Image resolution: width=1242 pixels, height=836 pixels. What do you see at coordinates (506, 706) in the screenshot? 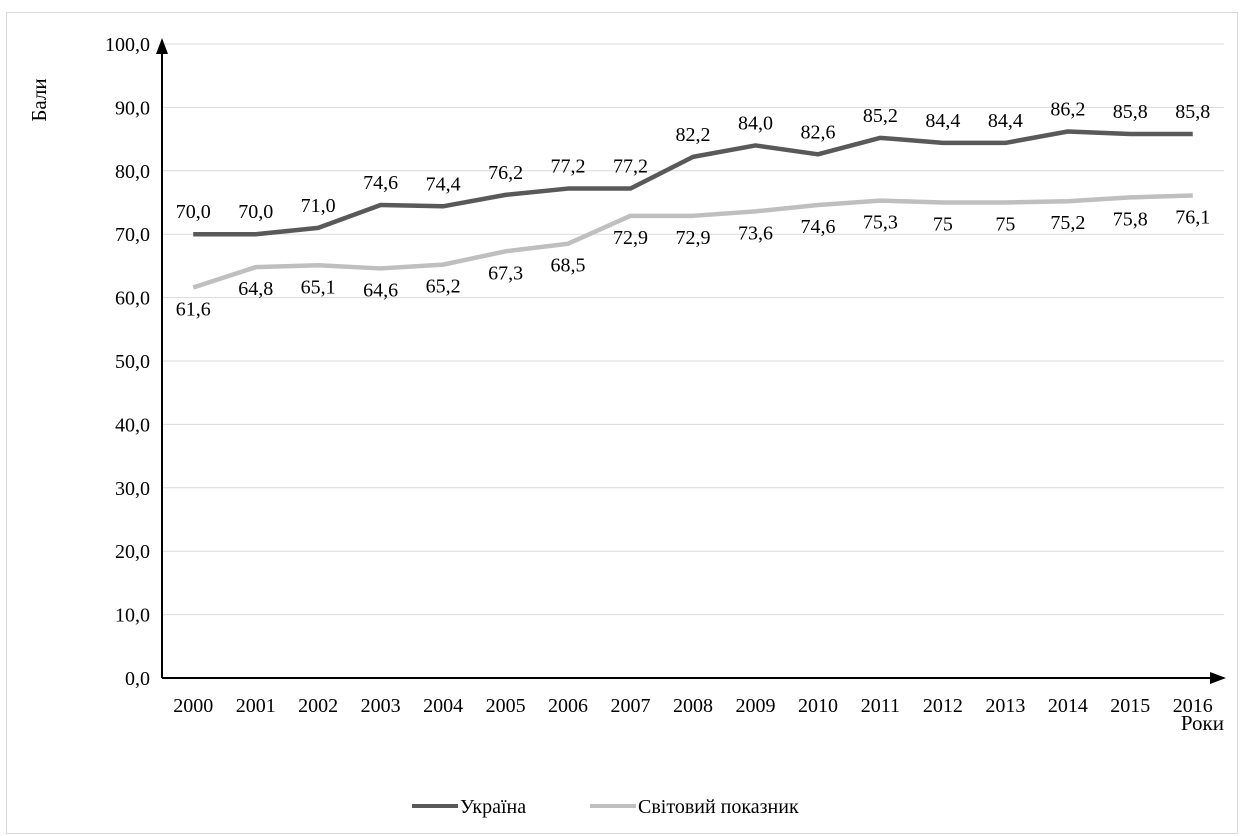
I see `x-tick-label: 2005` at bounding box center [506, 706].